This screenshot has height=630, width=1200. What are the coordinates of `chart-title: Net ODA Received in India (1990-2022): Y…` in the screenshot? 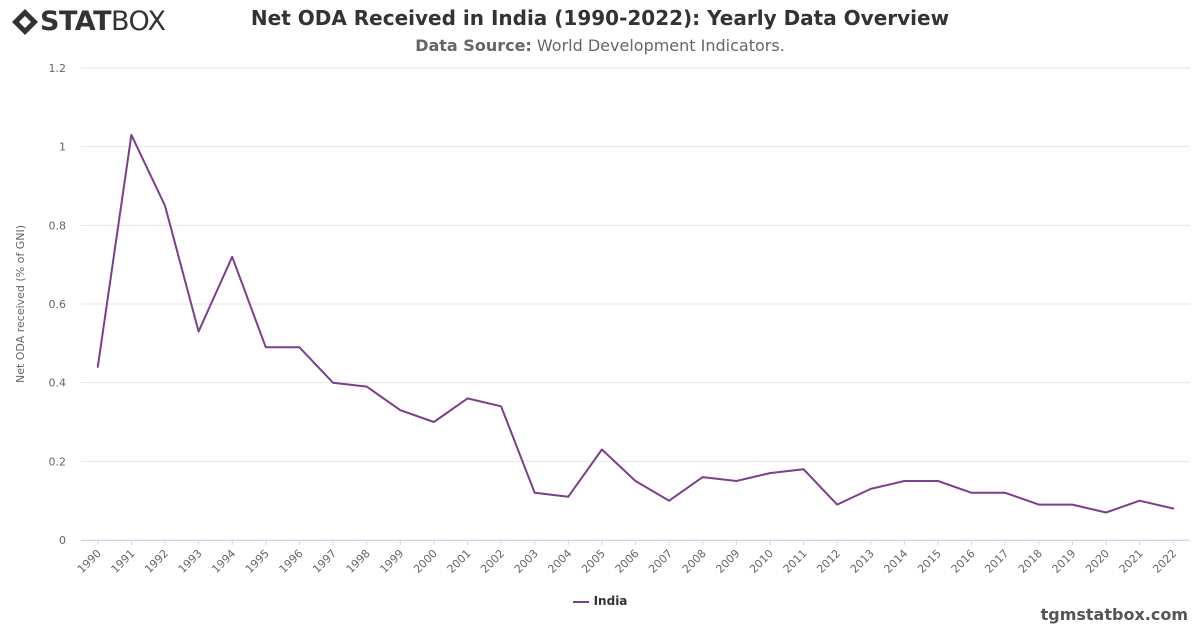 It's located at (600, 18).